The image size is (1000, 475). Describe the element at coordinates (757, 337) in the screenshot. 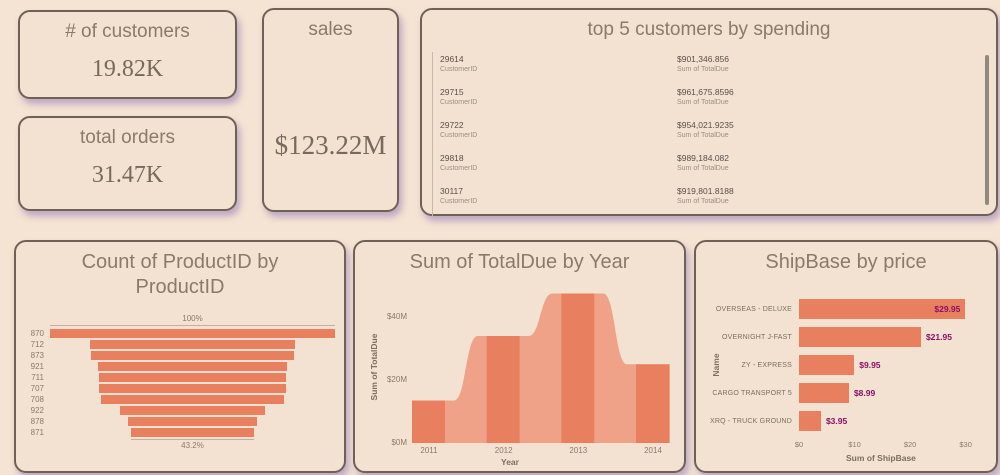

I see `bar-category-label: OVERNIGHT J-FAST` at that location.